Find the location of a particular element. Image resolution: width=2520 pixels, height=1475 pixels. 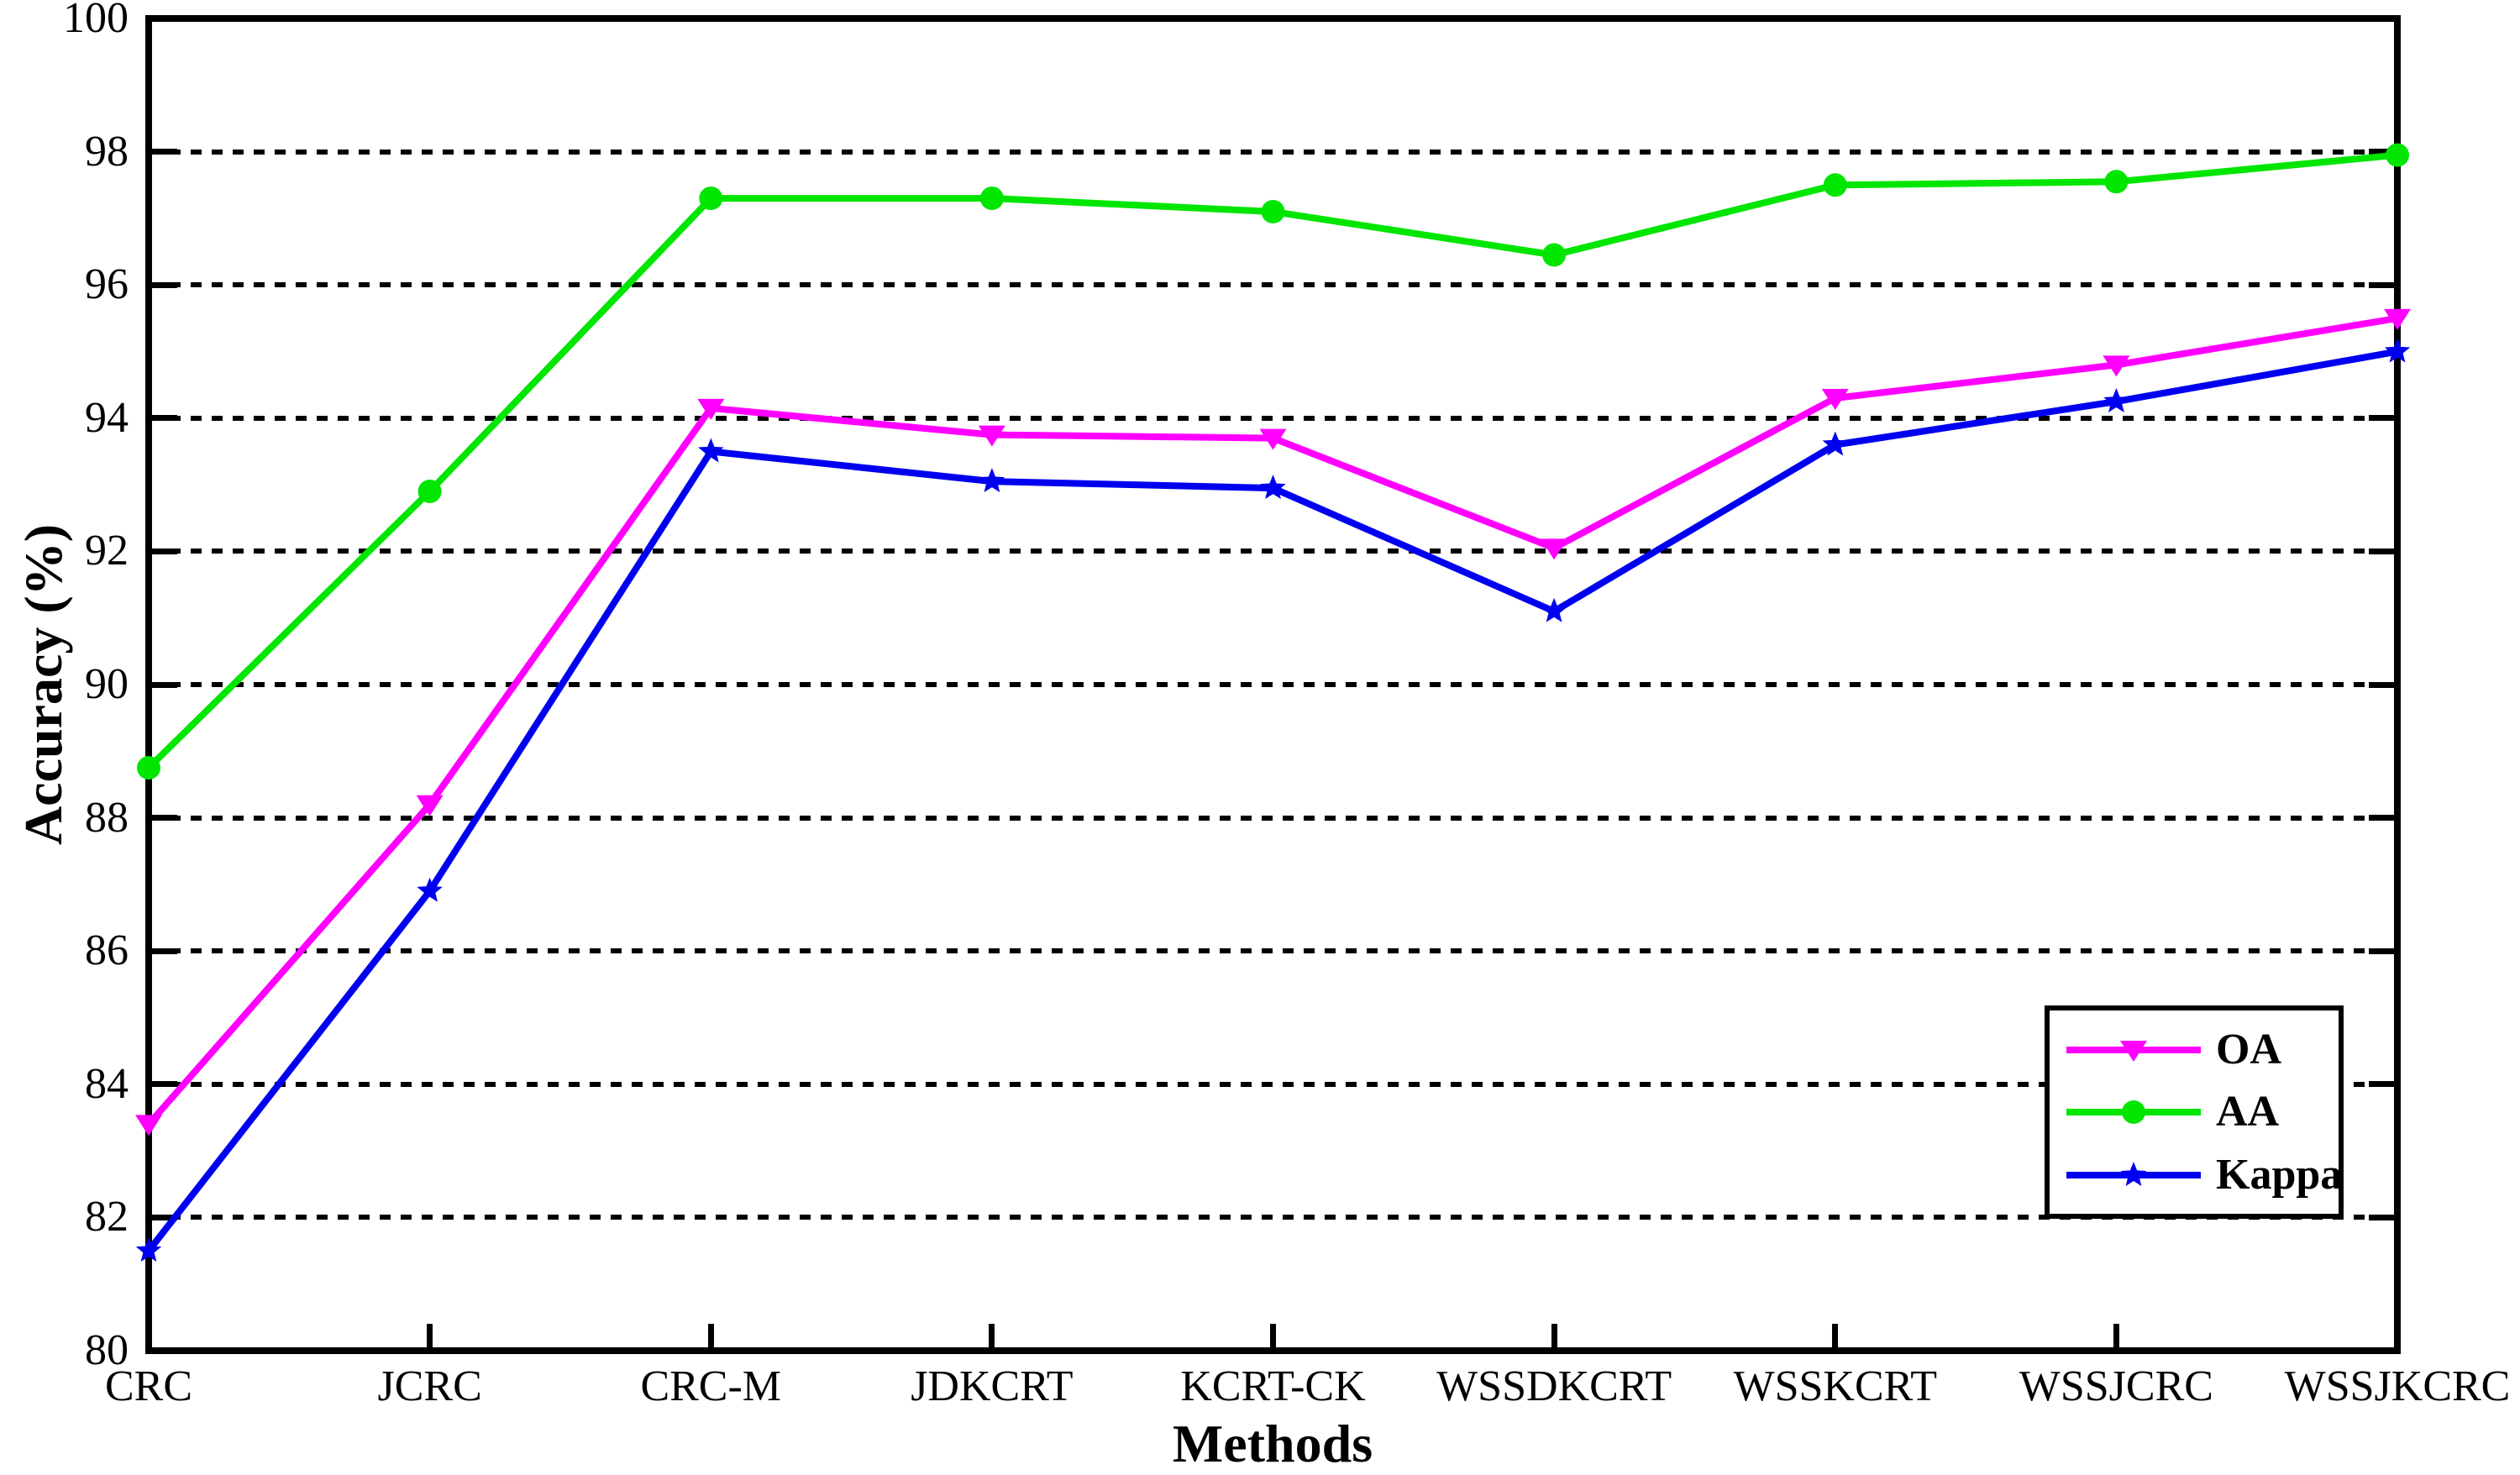

plot-border-top is located at coordinates (1273, 18).